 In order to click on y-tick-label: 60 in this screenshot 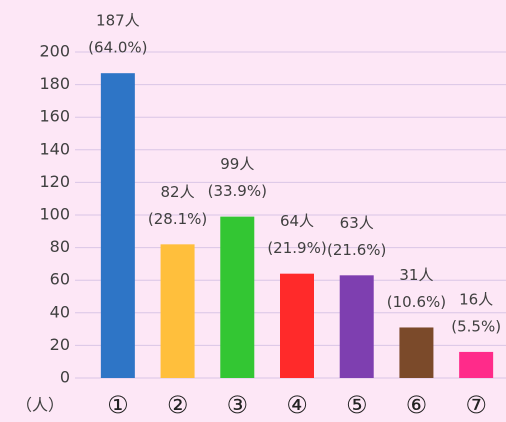, I will do `click(60, 279)`.